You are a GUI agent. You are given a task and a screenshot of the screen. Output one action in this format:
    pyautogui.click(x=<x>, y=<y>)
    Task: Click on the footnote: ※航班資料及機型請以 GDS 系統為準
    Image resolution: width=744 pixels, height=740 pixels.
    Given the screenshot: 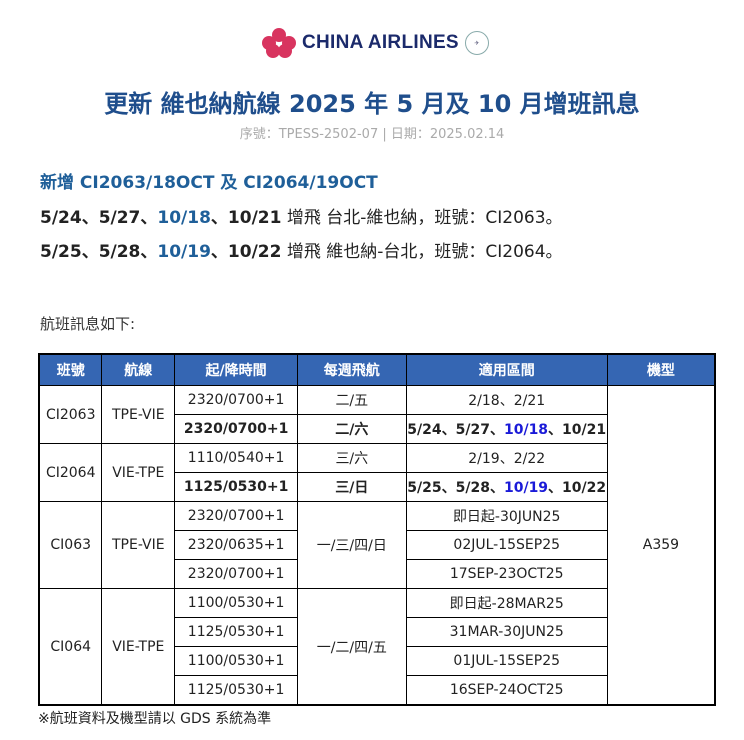 What is the action you would take?
    pyautogui.click(x=155, y=719)
    